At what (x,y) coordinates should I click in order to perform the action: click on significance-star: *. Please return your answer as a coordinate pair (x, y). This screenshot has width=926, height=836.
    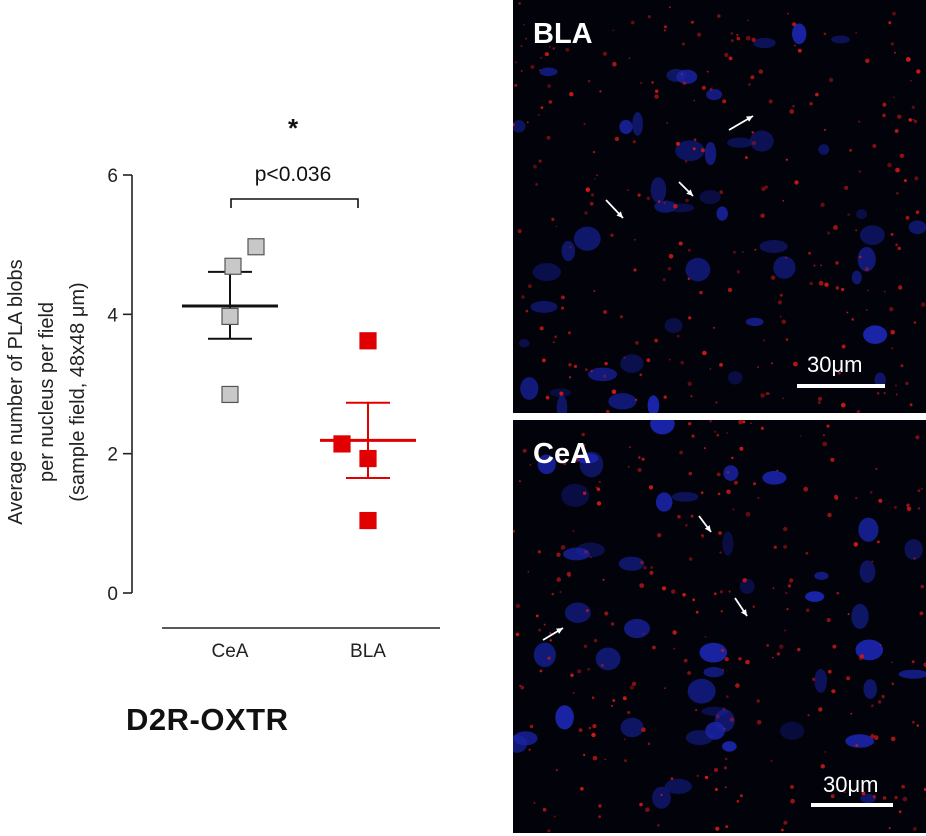
    Looking at the image, I should click on (293, 128).